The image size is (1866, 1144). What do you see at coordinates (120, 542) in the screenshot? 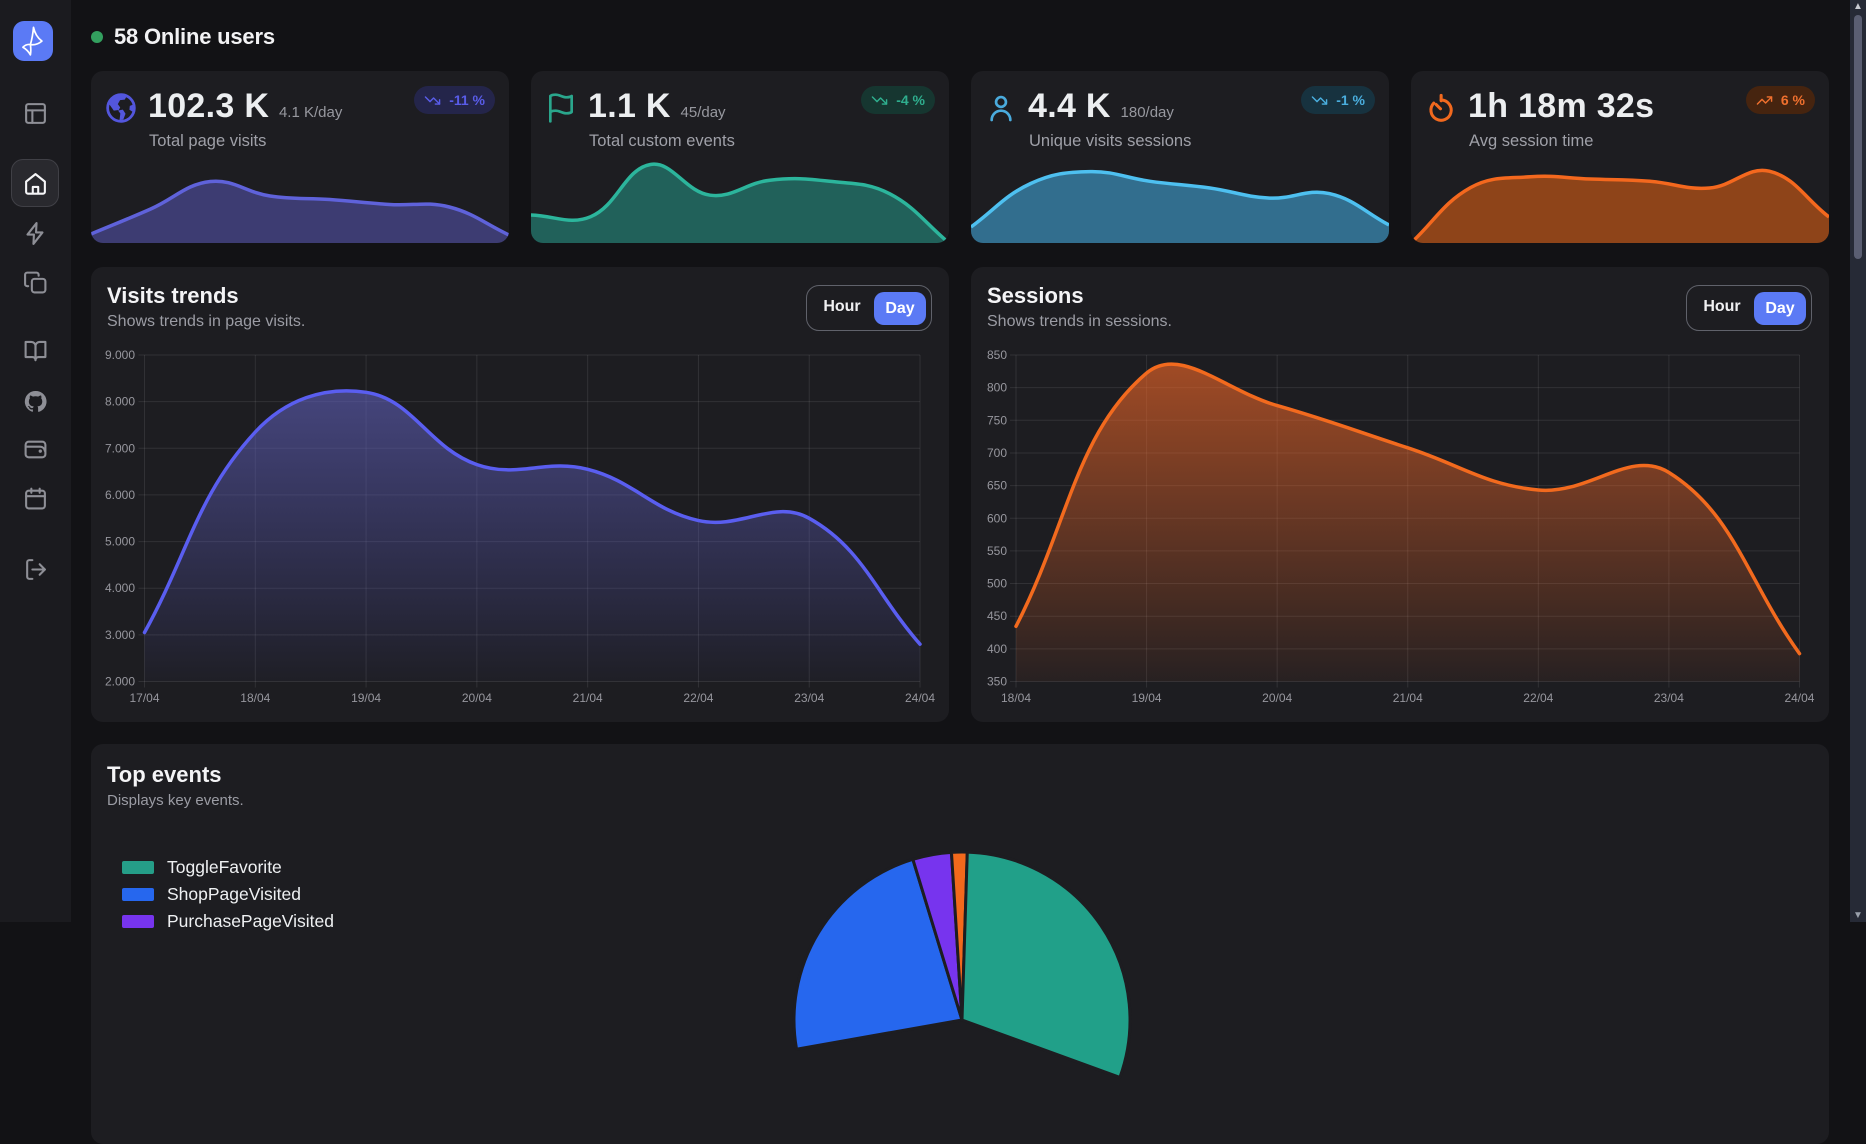
I see `svg-text: 5.000` at bounding box center [120, 542].